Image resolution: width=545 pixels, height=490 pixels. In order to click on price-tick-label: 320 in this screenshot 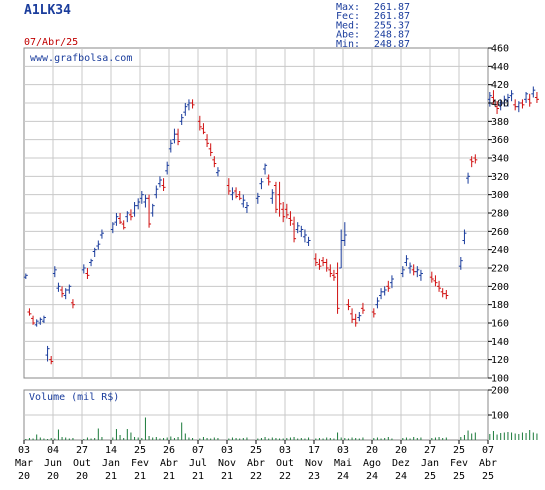, I will do `click(500, 177)`.